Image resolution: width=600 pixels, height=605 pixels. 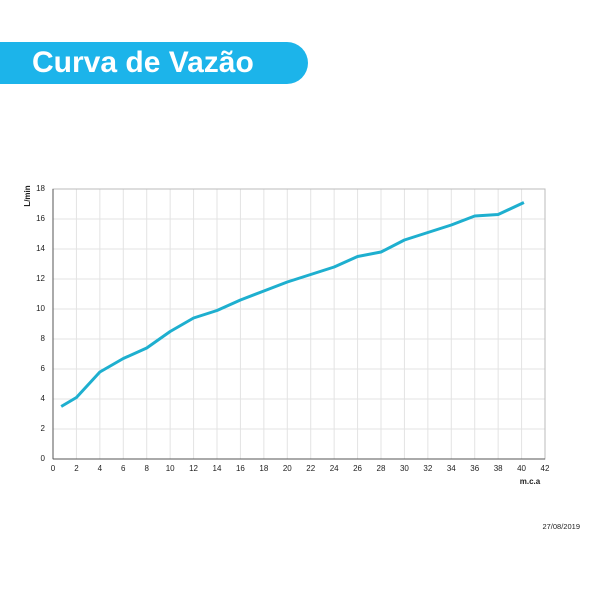 I want to click on x-tick-label: 28, so click(x=381, y=468).